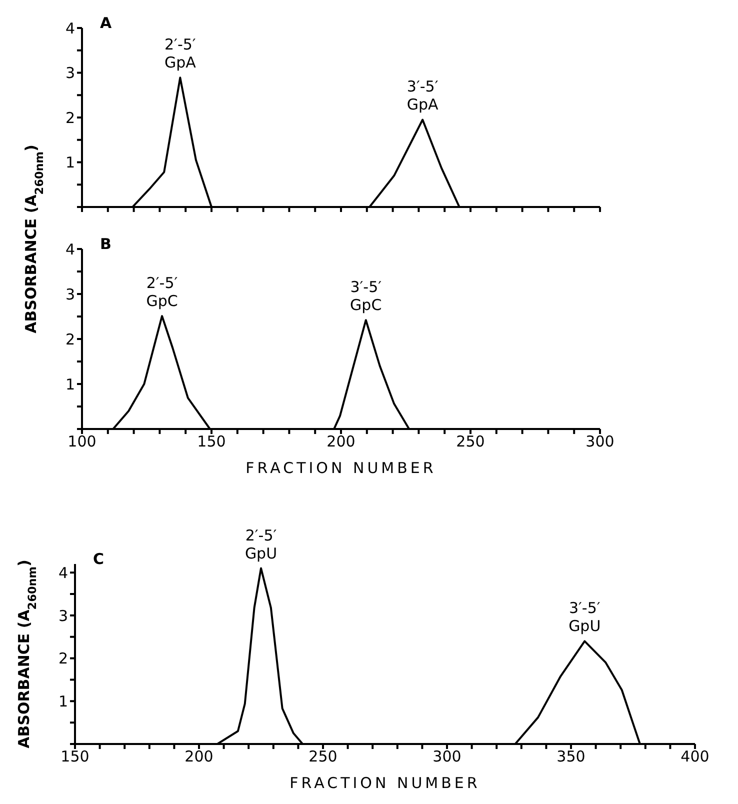 This screenshot has height=804, width=738. Describe the element at coordinates (366, 296) in the screenshot. I see `annotation: 3′-5′ GpC` at that location.